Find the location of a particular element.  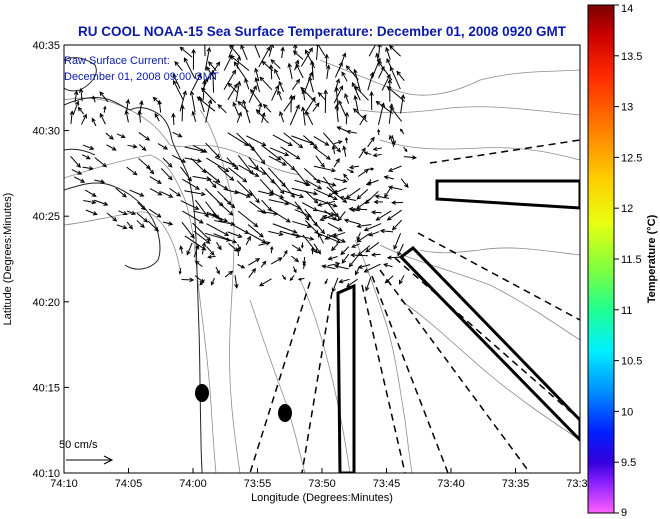

colorbar-label: Temperature (°C) is located at coordinates (652, 258).